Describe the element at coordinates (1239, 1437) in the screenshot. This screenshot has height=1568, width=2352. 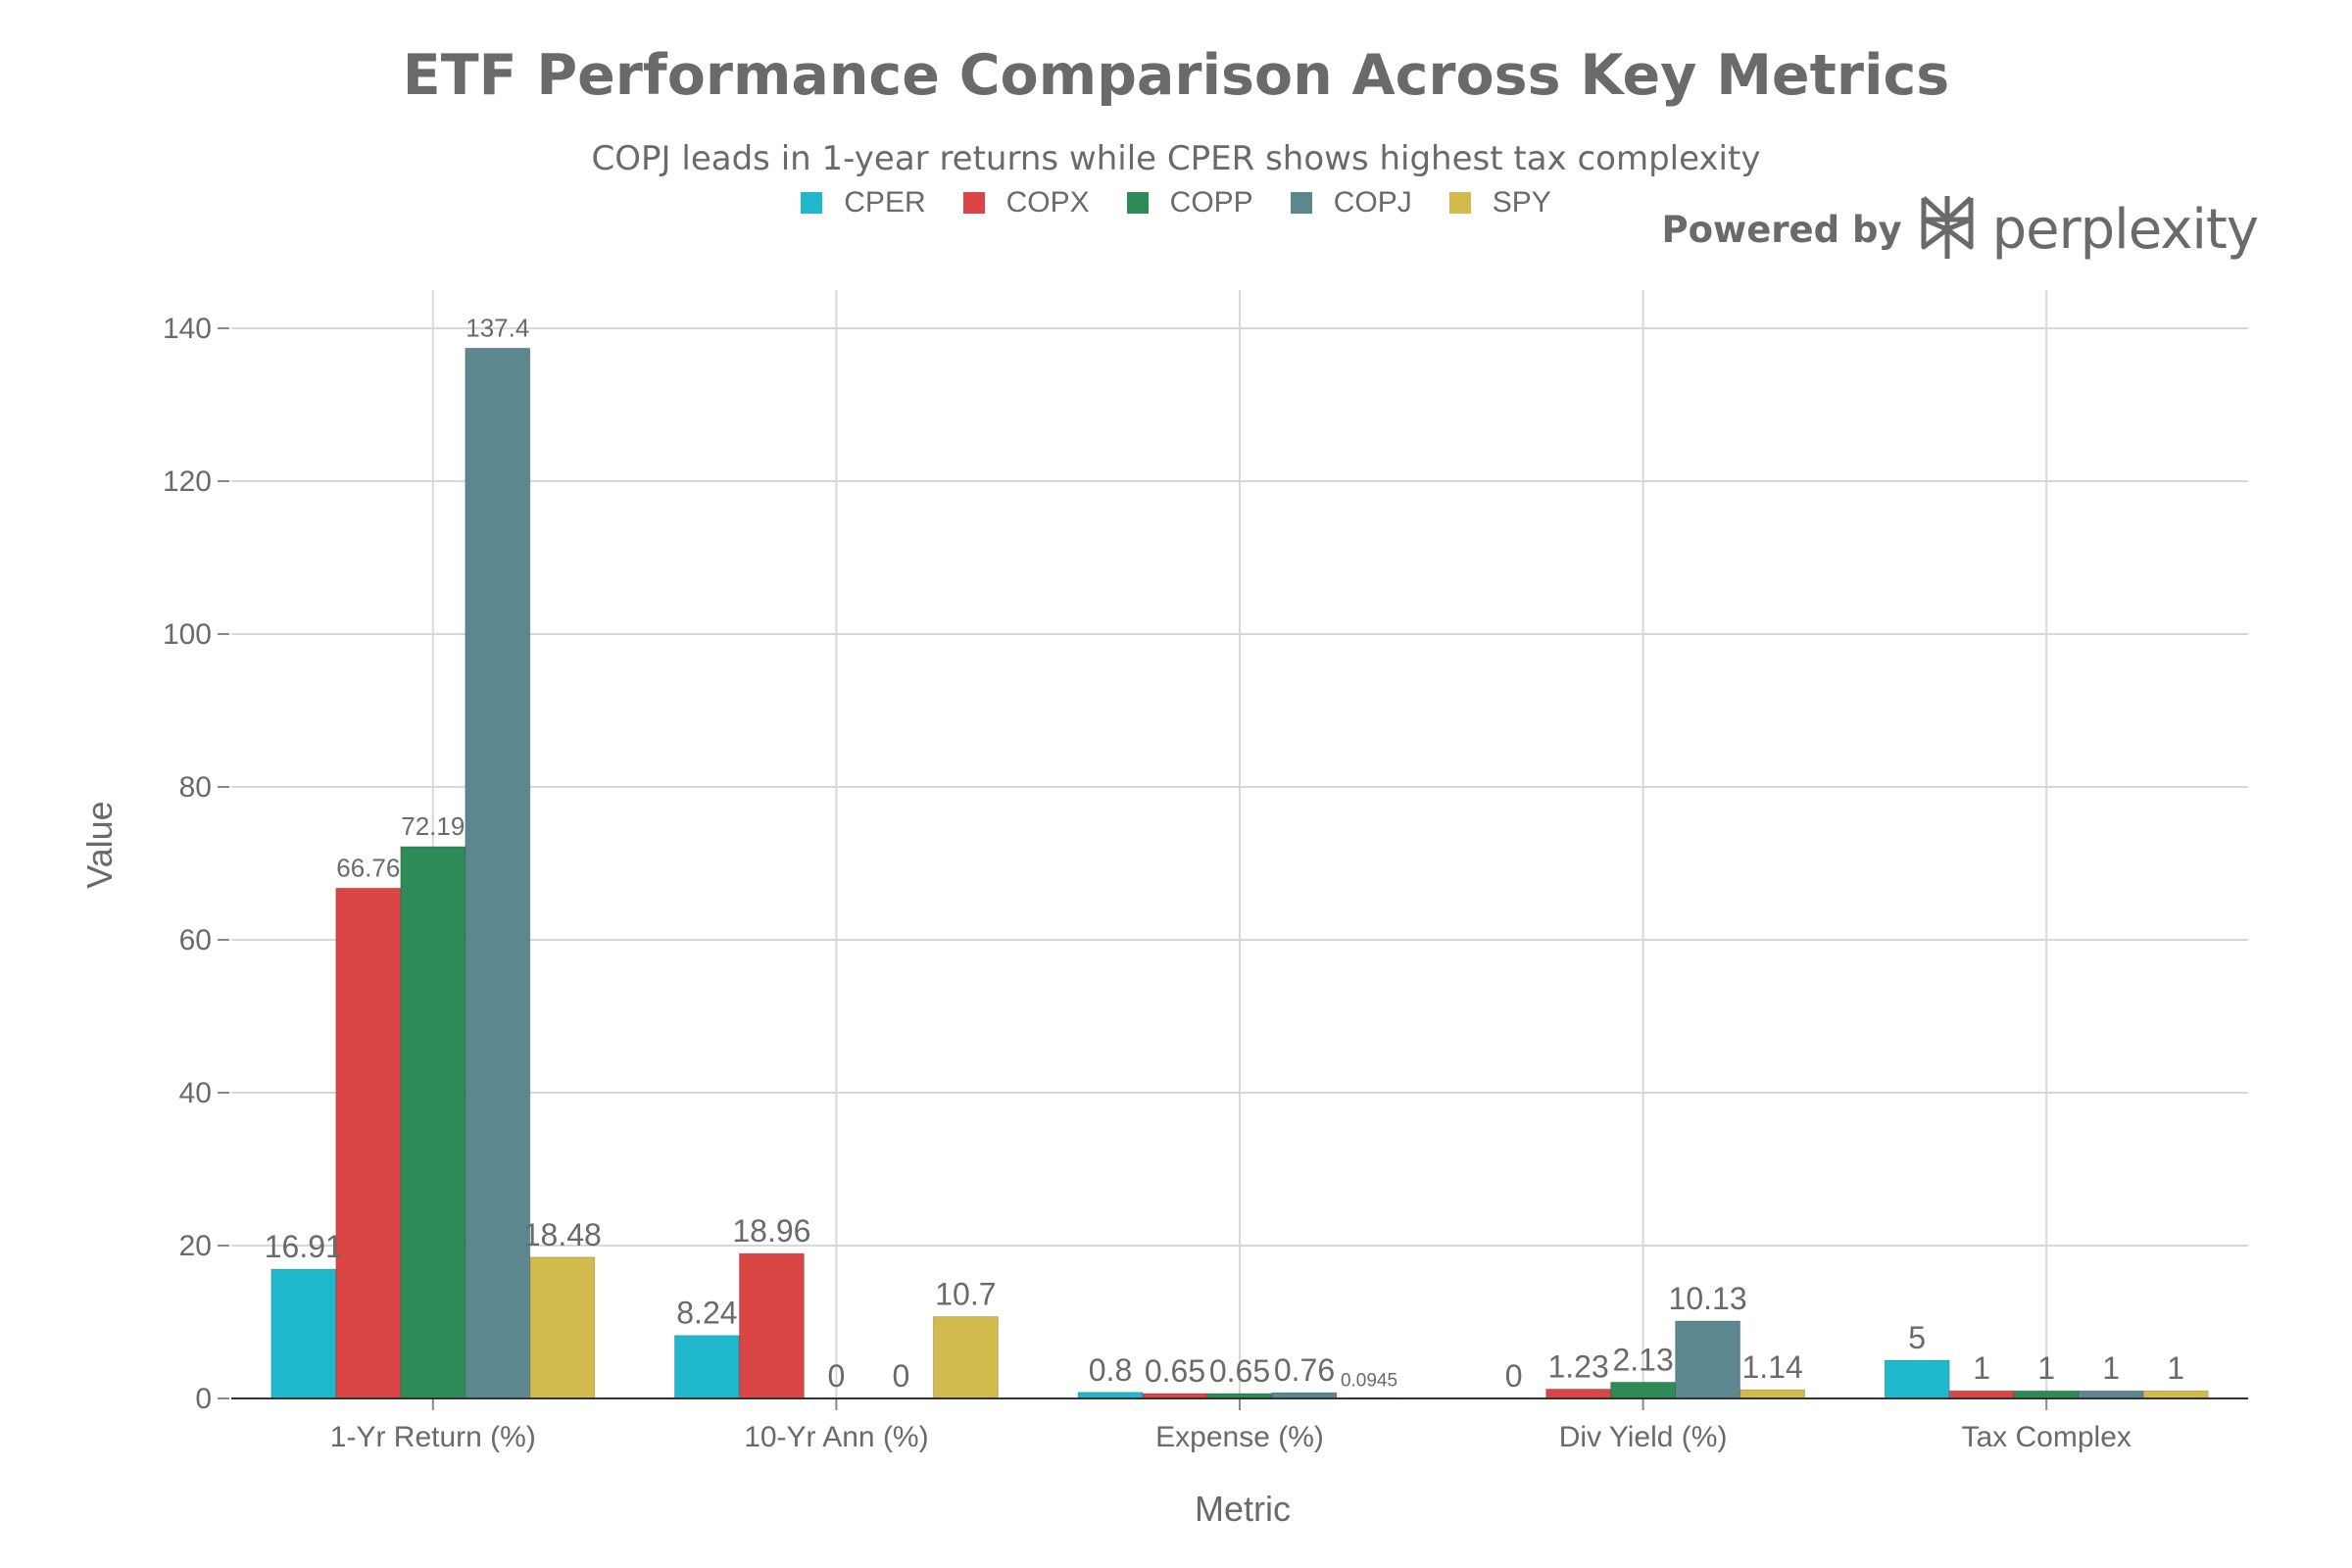
I see `x-tick-label: Expense (%)` at that location.